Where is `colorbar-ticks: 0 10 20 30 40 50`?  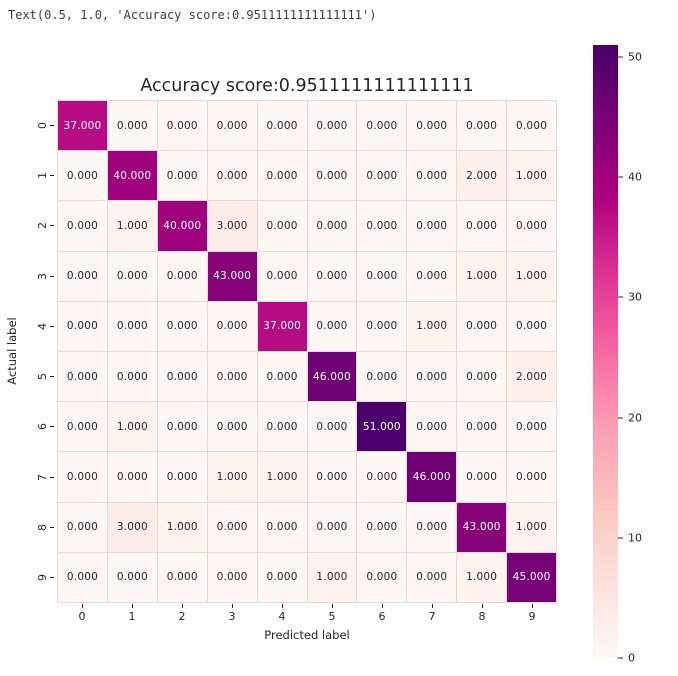
colorbar-ticks: 0 10 20 30 40 50 is located at coordinates (643, 355).